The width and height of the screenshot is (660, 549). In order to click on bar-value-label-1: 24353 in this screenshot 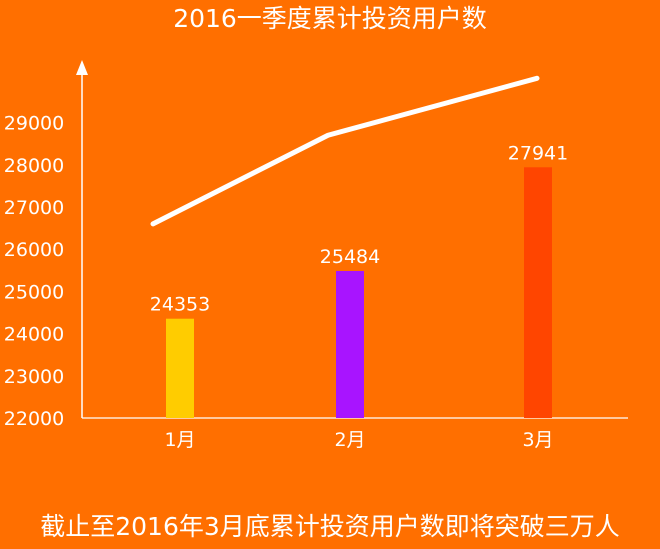, I will do `click(180, 305)`.